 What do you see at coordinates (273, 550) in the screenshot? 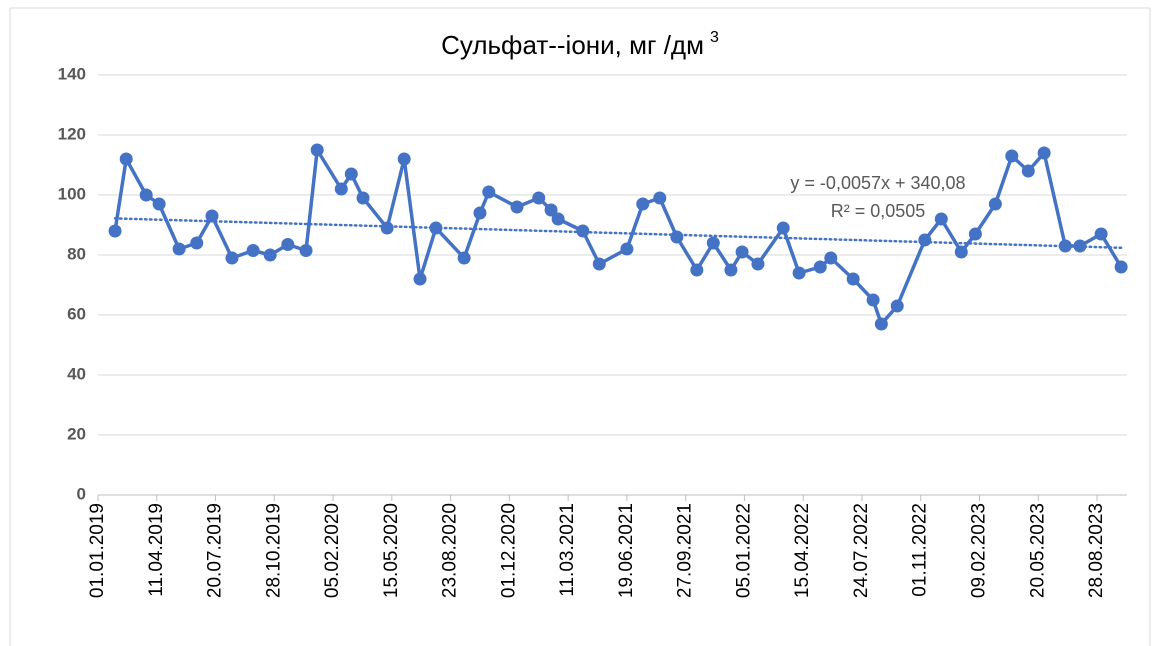
I see `x-tick-label: 28.10.2019` at bounding box center [273, 550].